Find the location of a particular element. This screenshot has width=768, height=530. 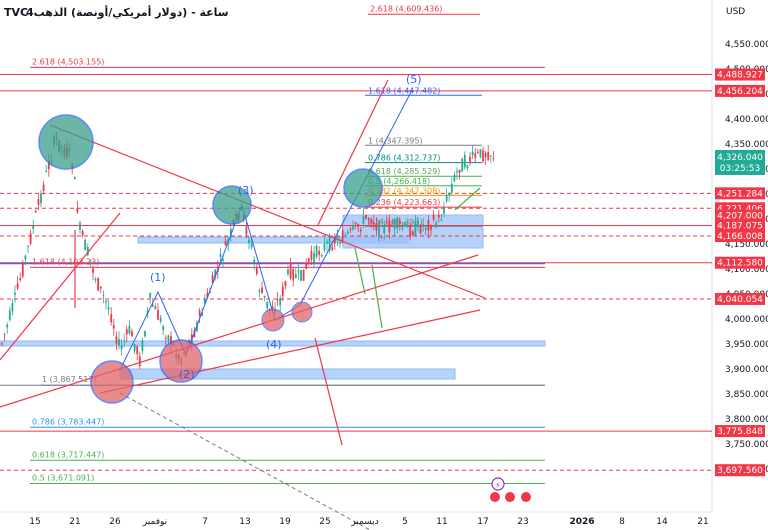

x-tick-label: 11 is located at coordinates (441, 522).